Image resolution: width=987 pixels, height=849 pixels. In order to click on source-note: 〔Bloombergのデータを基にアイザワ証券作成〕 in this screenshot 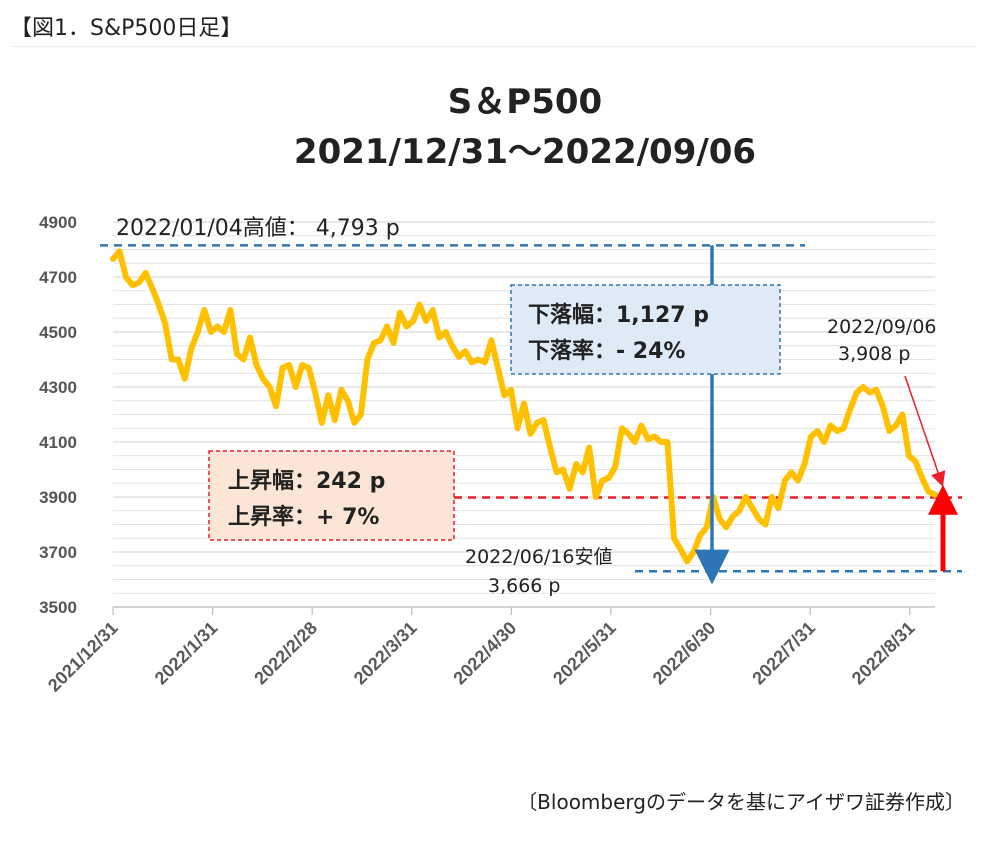, I will do `click(741, 802)`.